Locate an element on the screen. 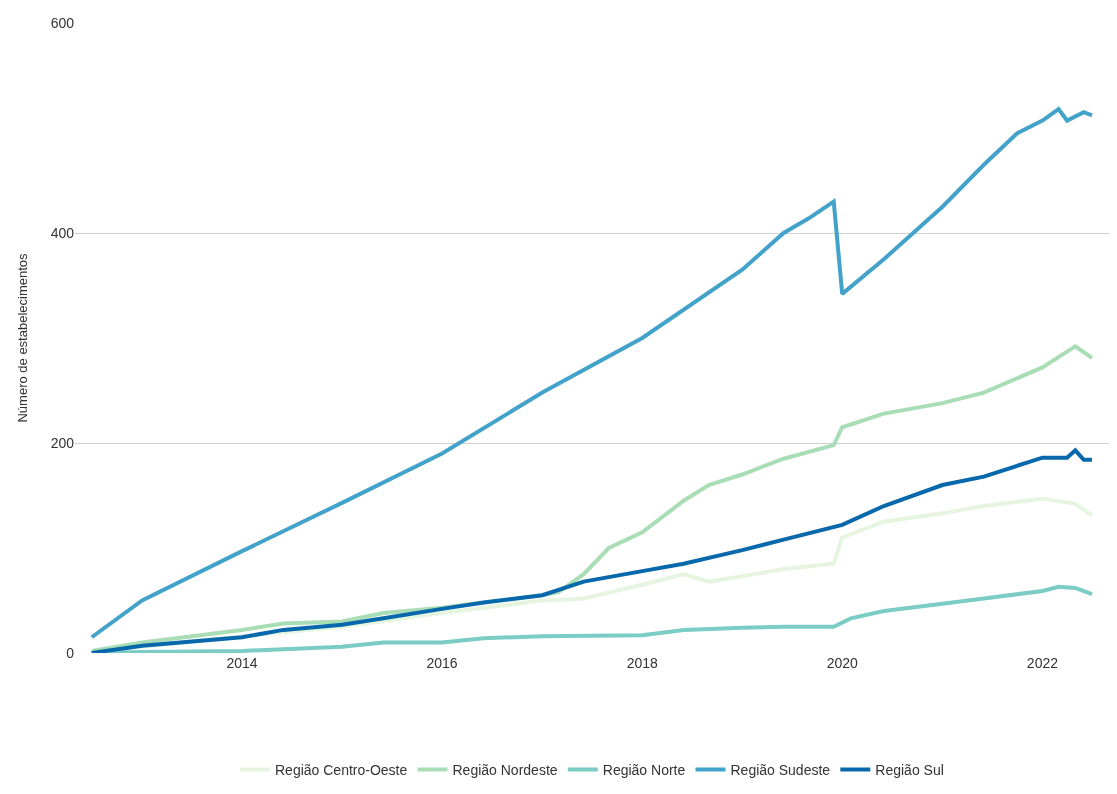 The width and height of the screenshot is (1117, 794). legend-label: Região Centro-Oeste is located at coordinates (341, 769).